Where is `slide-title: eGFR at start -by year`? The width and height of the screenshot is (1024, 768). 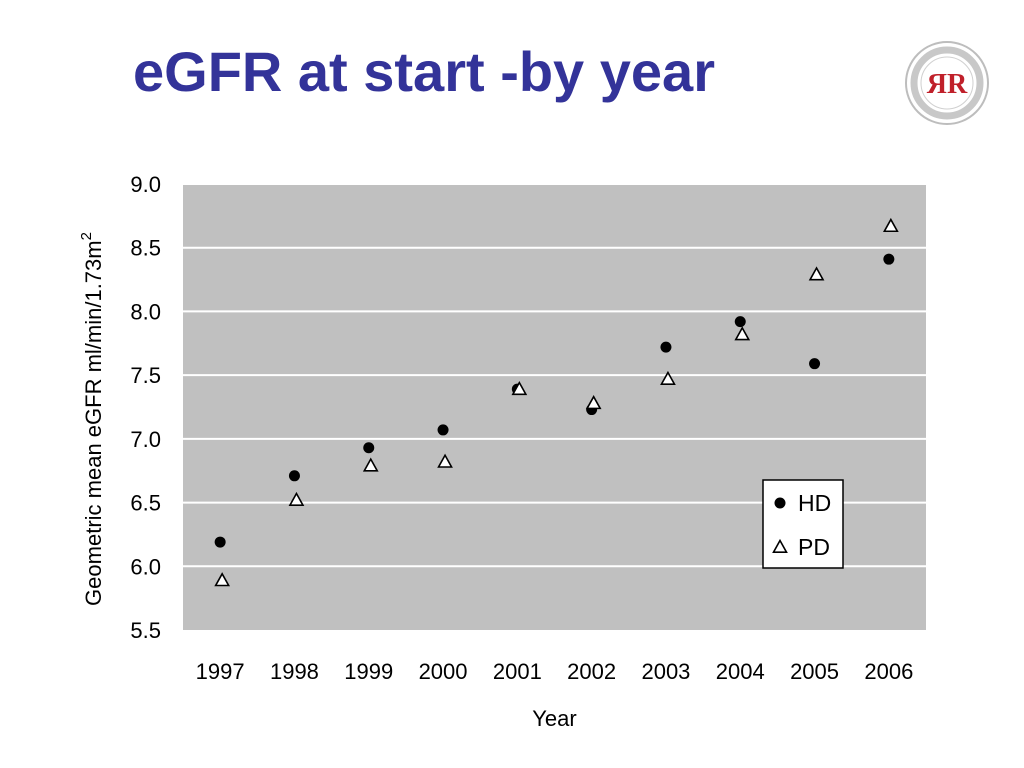 slide-title: eGFR at start -by year is located at coordinates (424, 71).